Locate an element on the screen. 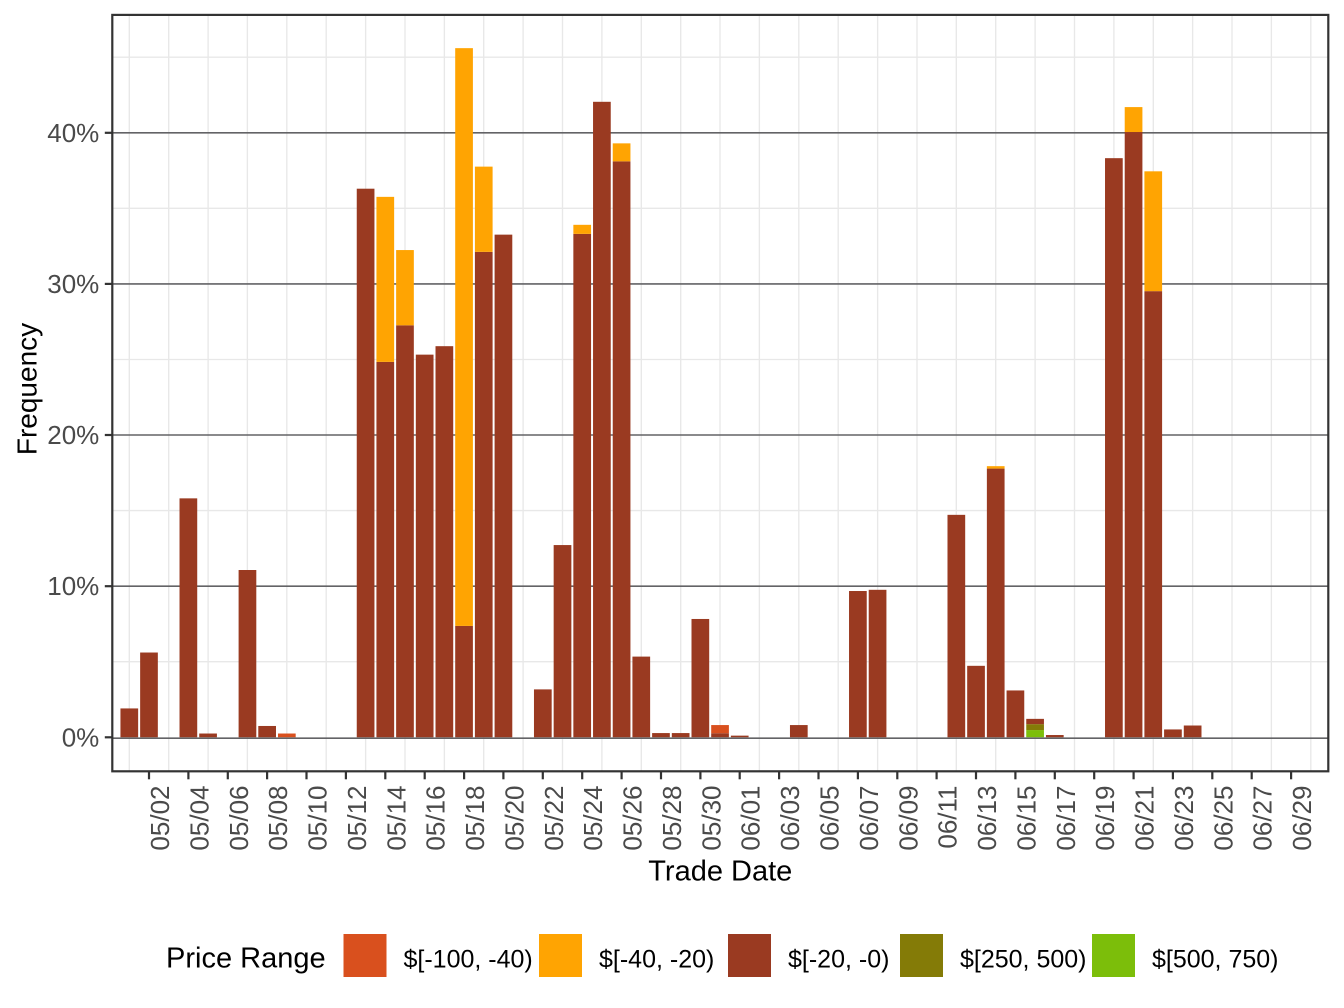 Image resolution: width=1344 pixels, height=1008 pixels. svg-text: 06/15 is located at coordinates (1026, 818).